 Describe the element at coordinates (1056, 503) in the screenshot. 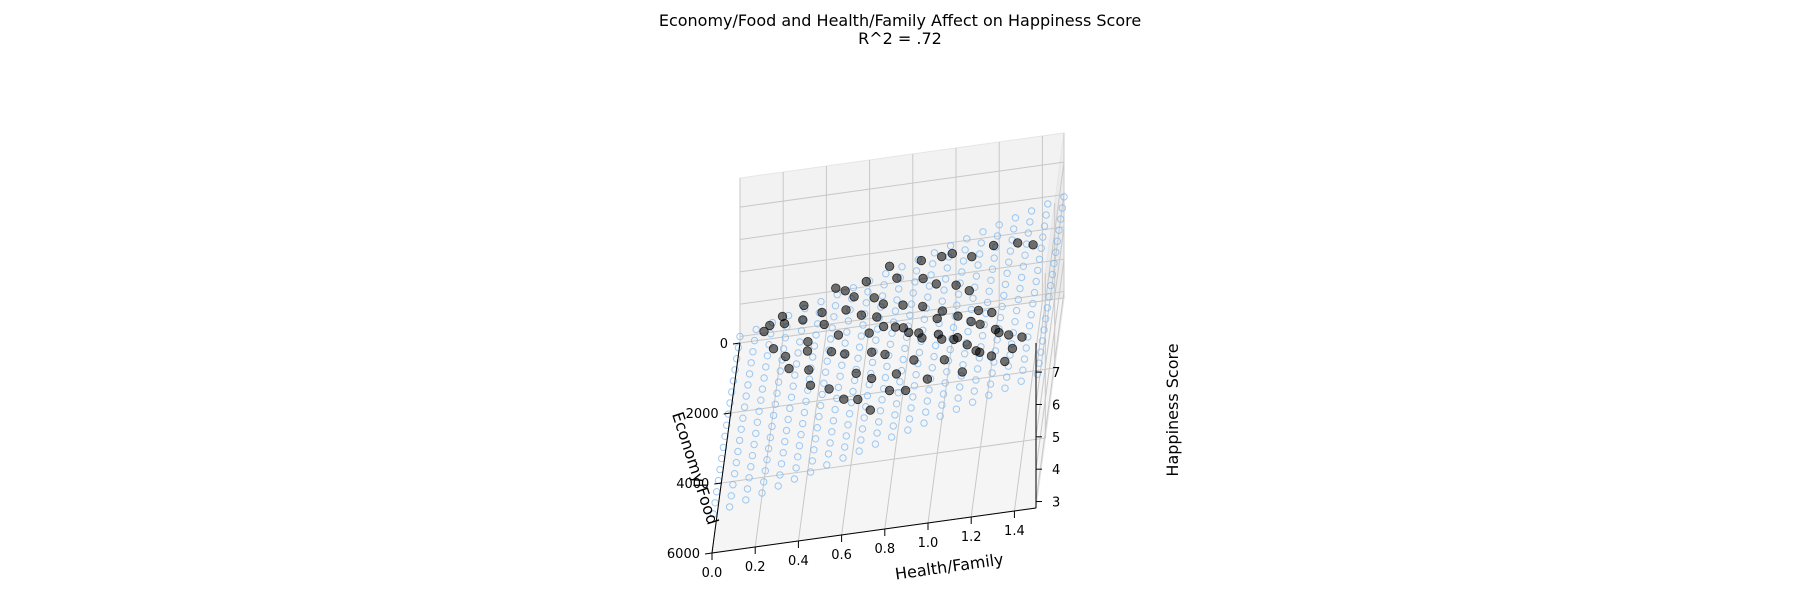

I see `z-tick-label: 3` at that location.